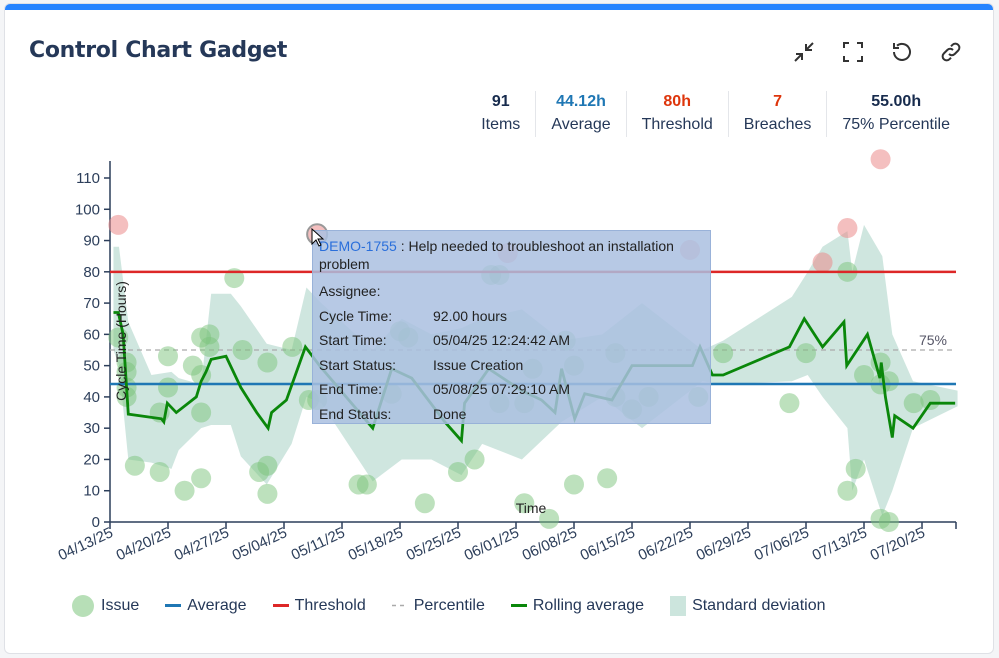 This screenshot has height=658, width=999. I want to click on legend-label: Threshold, so click(330, 605).